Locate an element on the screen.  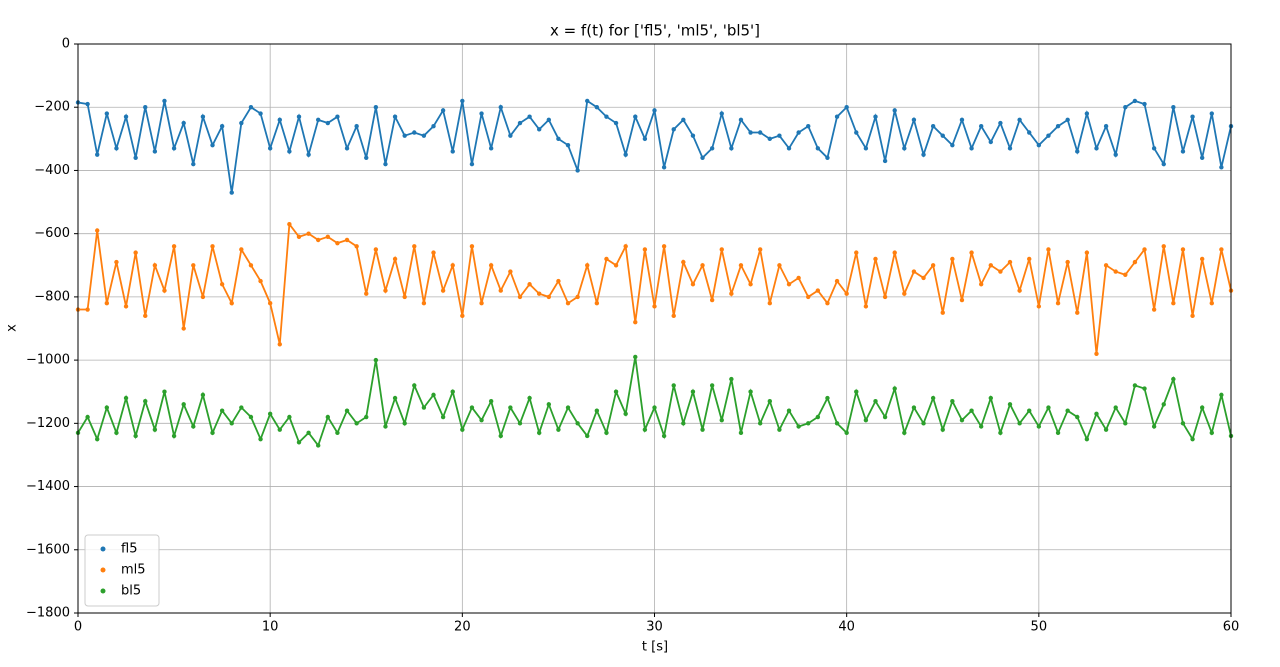
x-tick-label: 20 is located at coordinates (462, 627).